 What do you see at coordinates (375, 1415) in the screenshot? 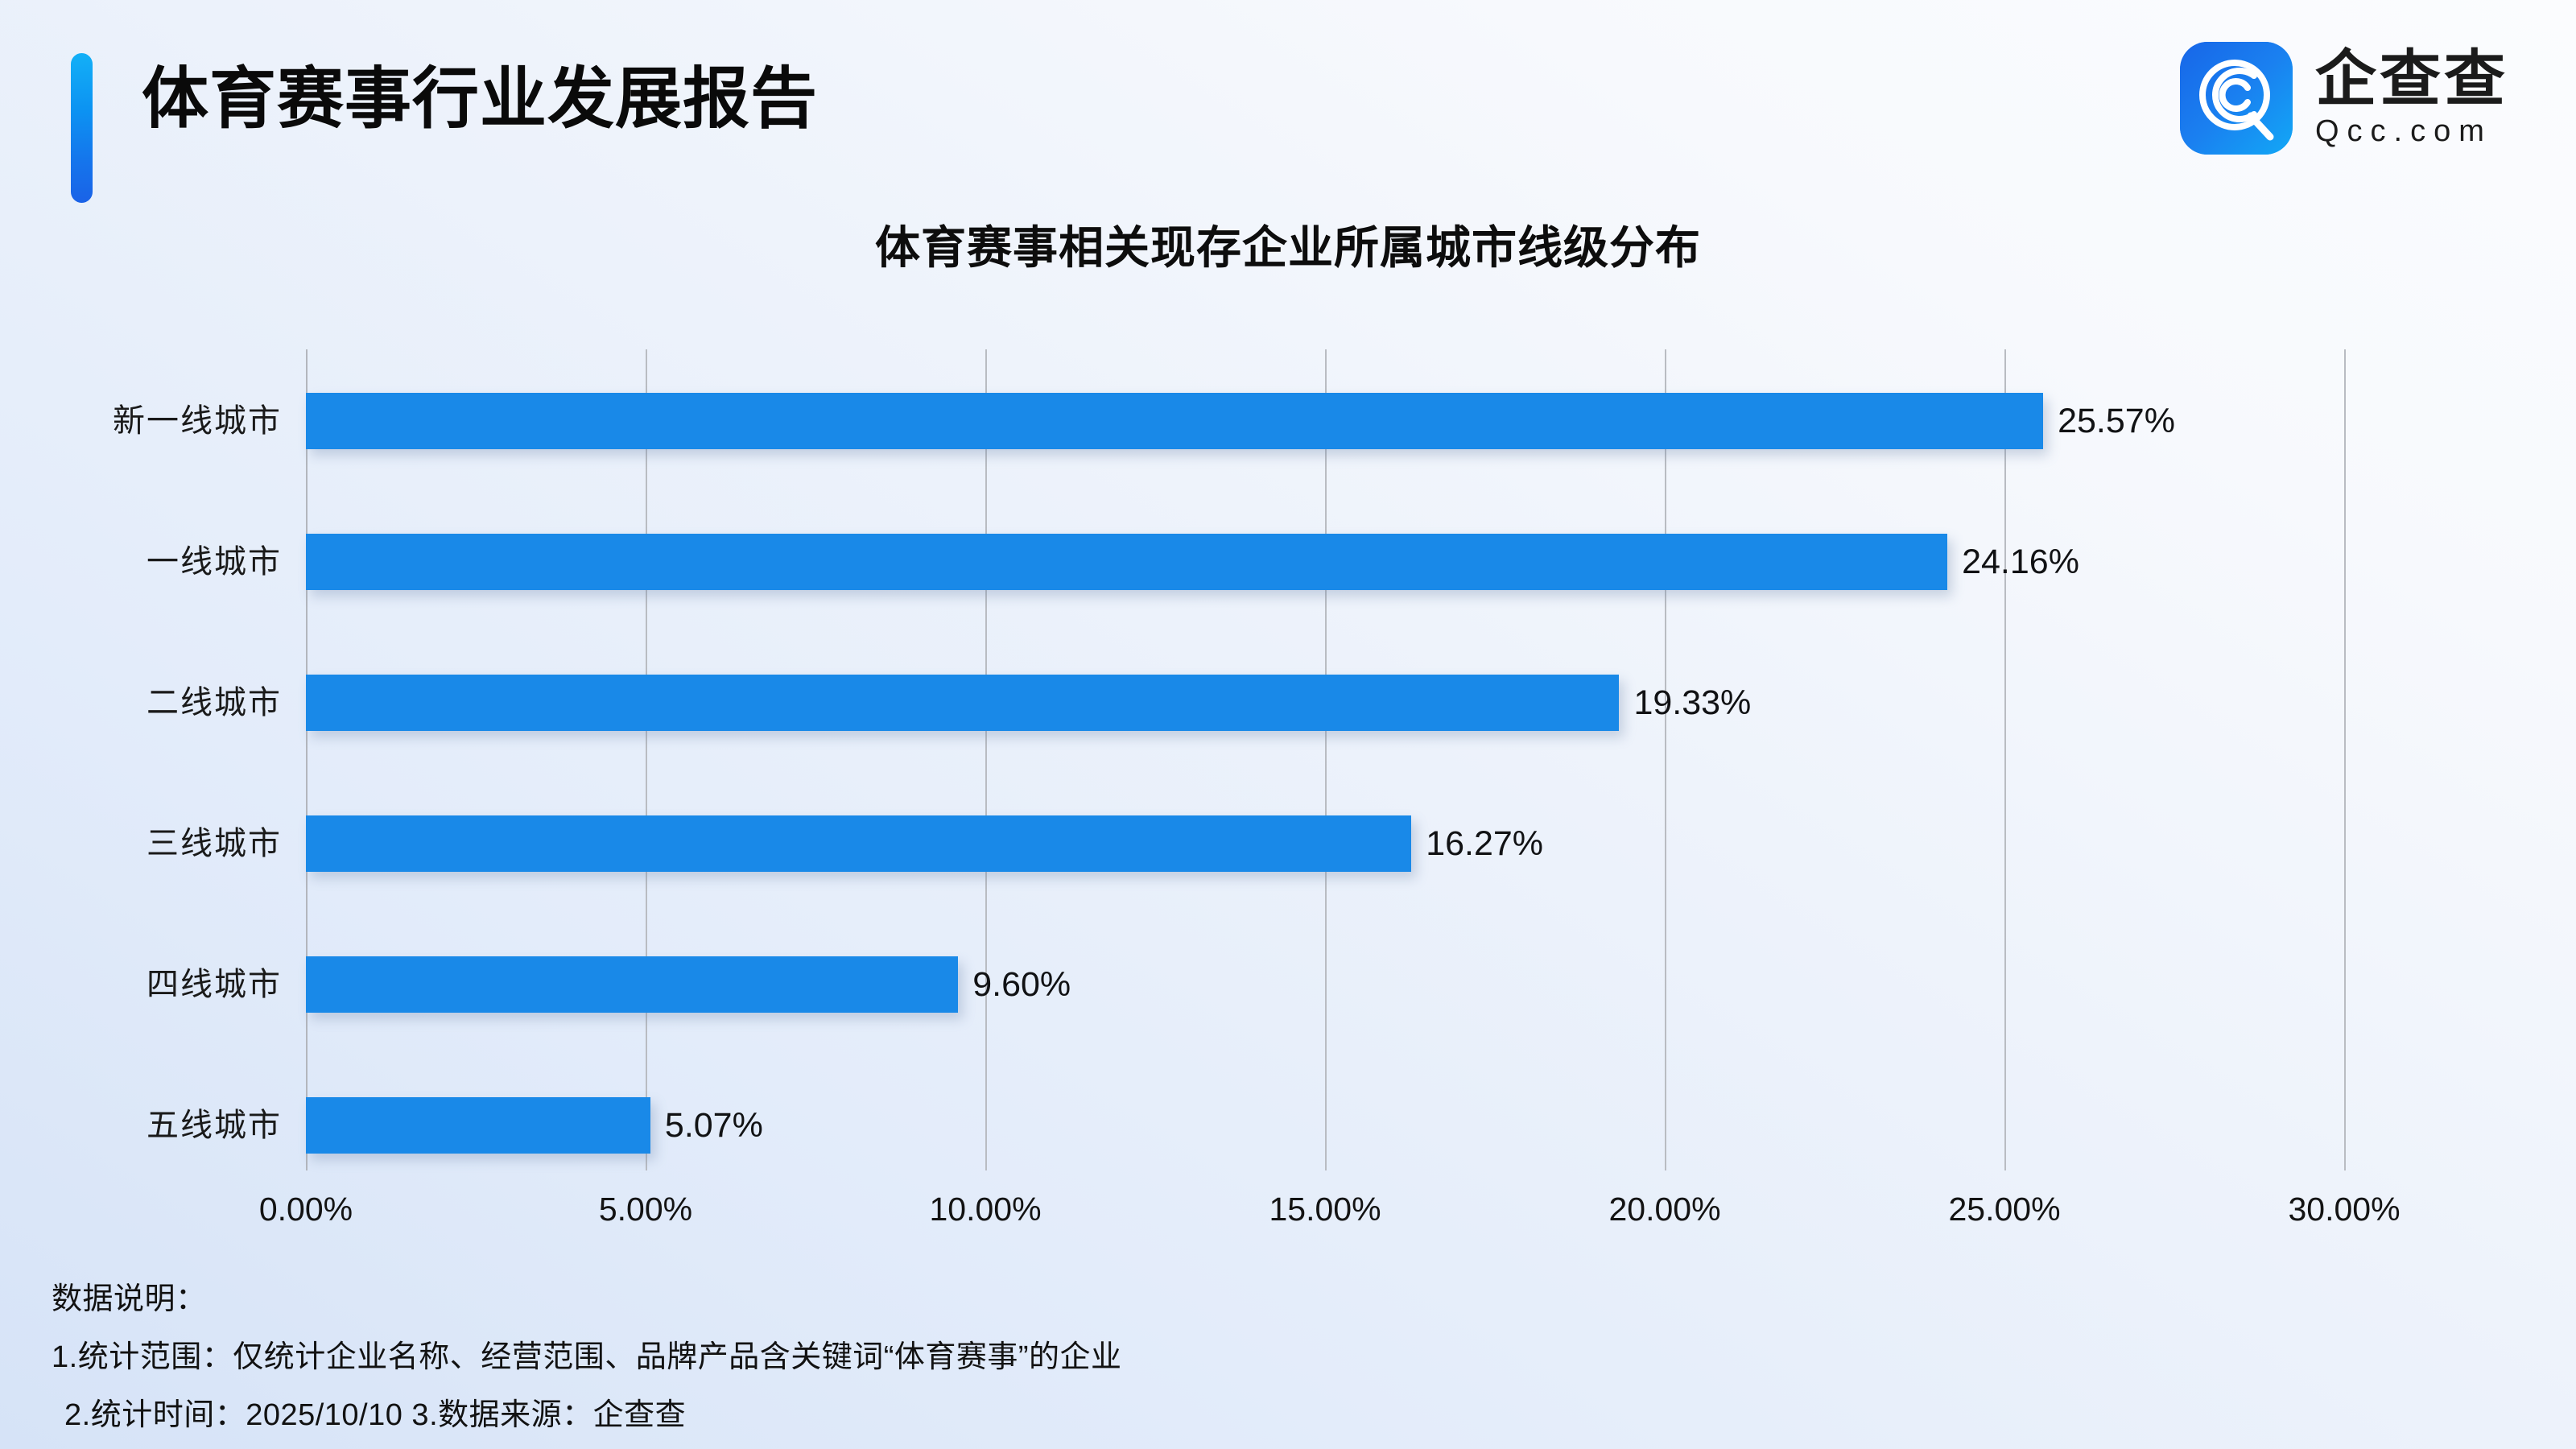
I see `notes-line-2: 2.统计时间：2025/10/10 3.数据来源：企查查` at bounding box center [375, 1415].